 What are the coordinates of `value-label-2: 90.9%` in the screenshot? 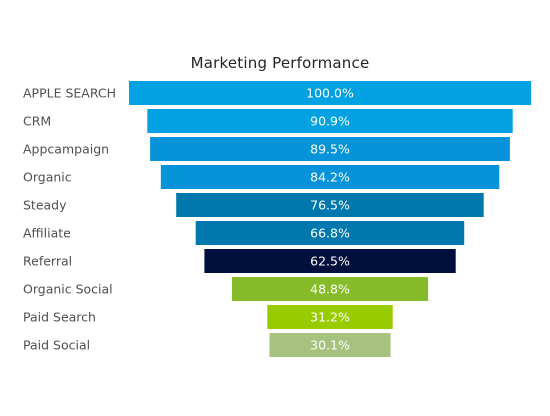 It's located at (330, 121).